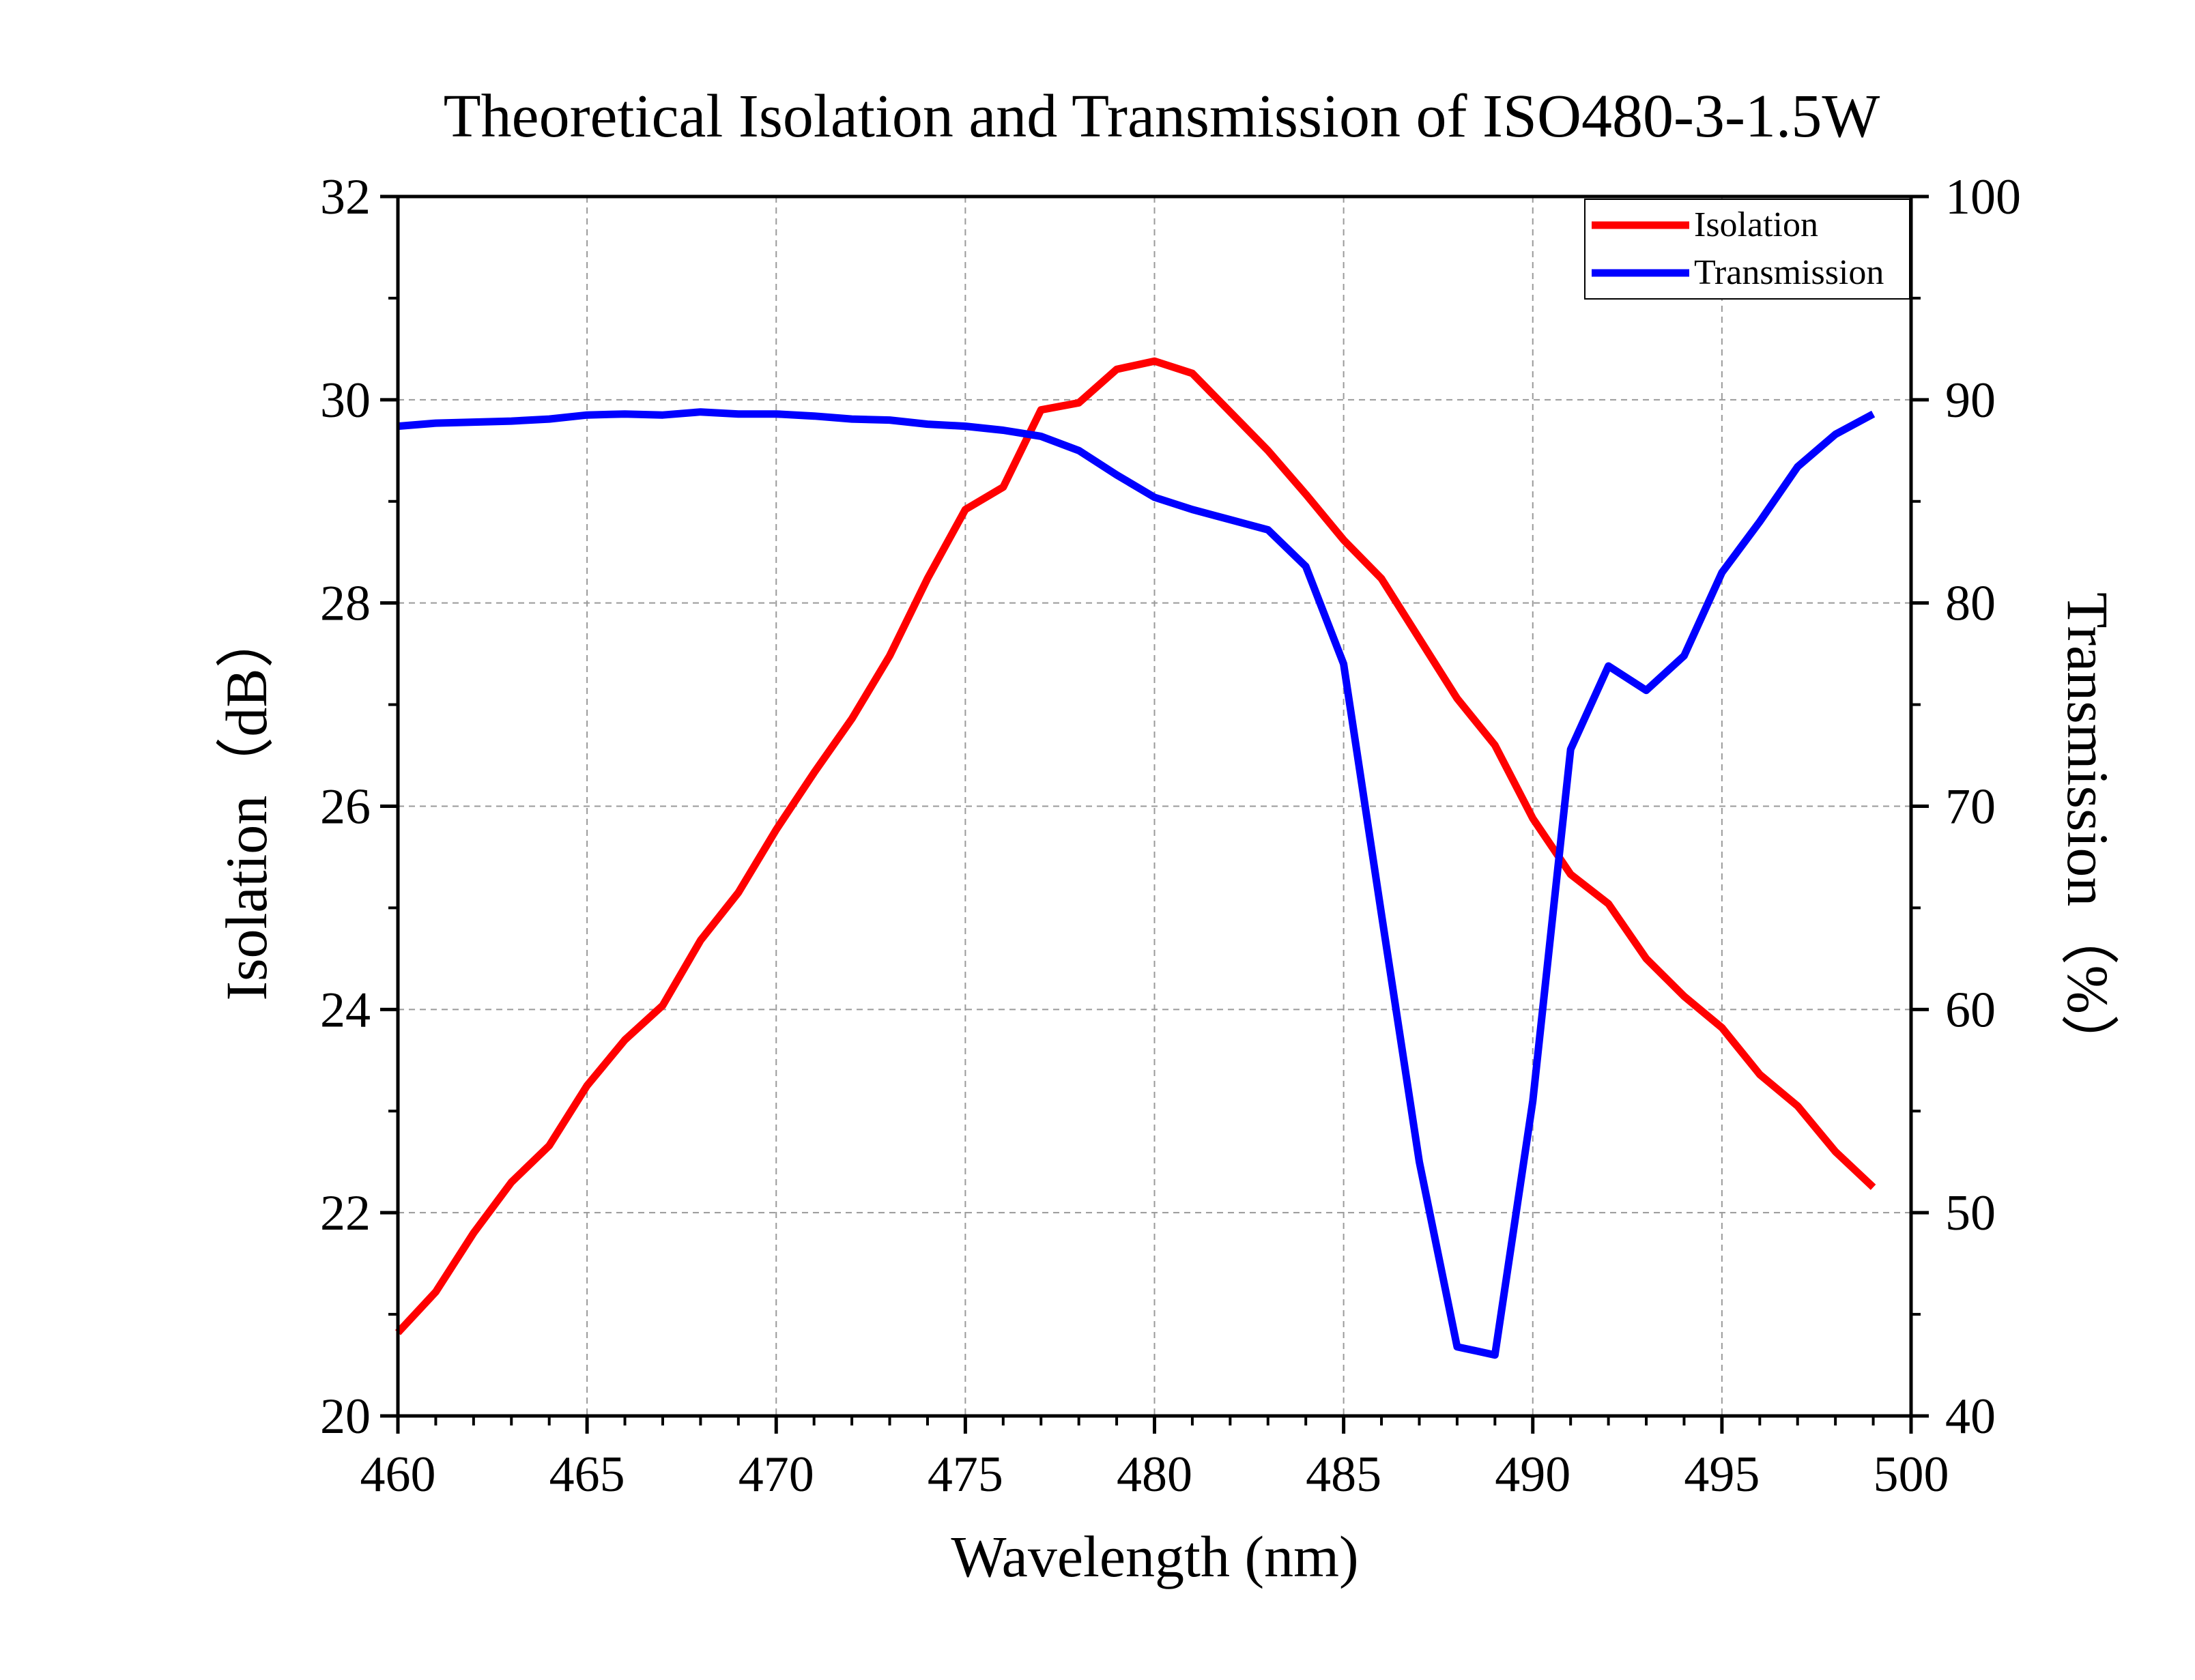 The image size is (2195, 1680). Describe the element at coordinates (1154, 1475) in the screenshot. I see `x-tick-label: 480` at that location.